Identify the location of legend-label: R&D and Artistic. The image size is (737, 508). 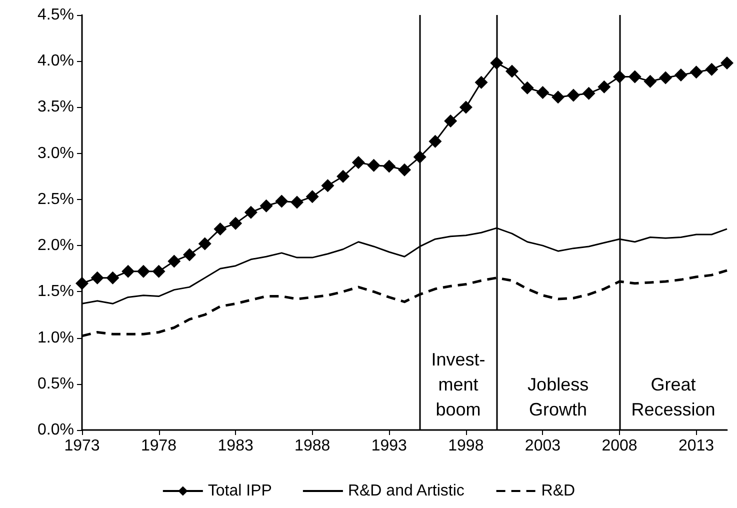
(406, 491).